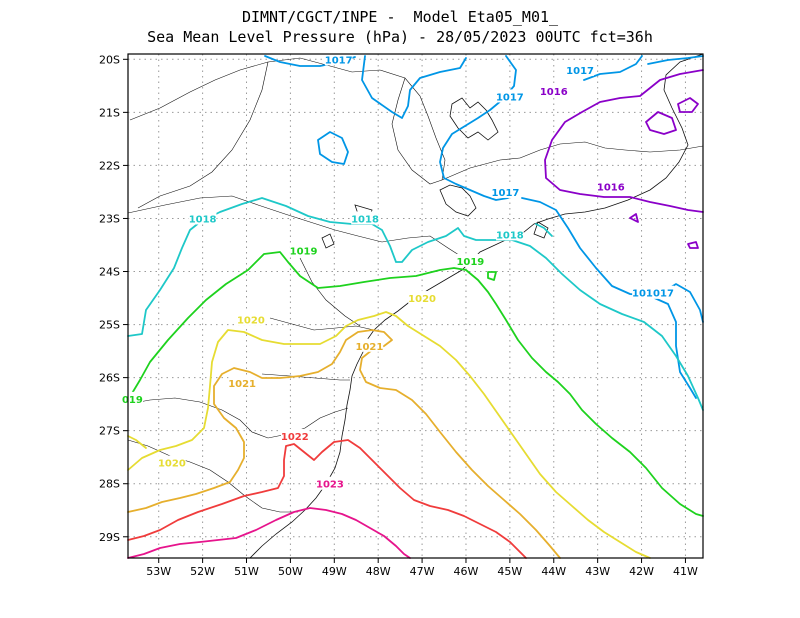 This screenshot has width=800, height=618. I want to click on x-tick-label: 41W, so click(685, 571).